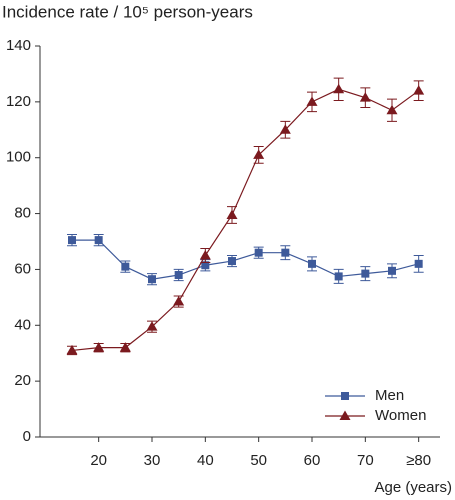 The width and height of the screenshot is (455, 500). I want to click on x-axis-label: Age (years), so click(413, 487).